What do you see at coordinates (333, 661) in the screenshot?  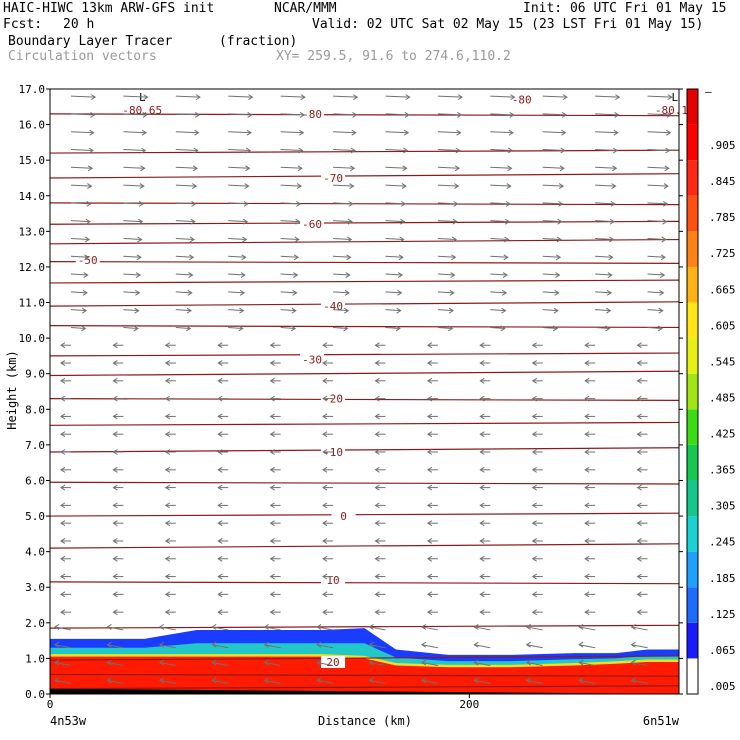 I see `isotherm-label-bg` at bounding box center [333, 661].